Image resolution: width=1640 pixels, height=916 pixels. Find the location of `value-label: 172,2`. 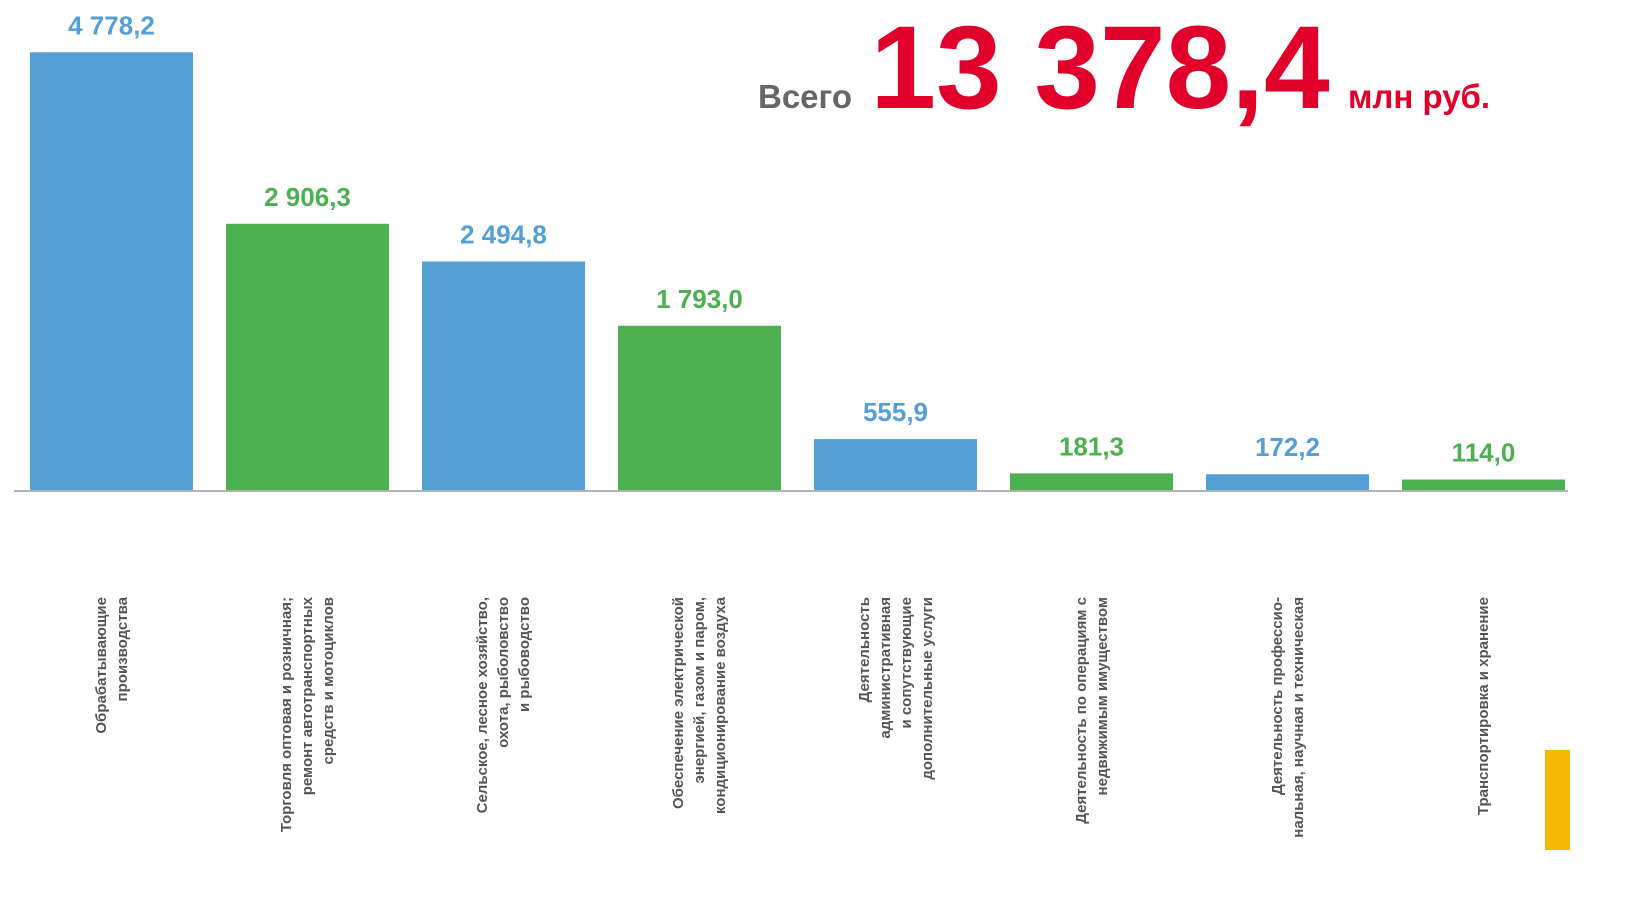

value-label: 172,2 is located at coordinates (1287, 447).